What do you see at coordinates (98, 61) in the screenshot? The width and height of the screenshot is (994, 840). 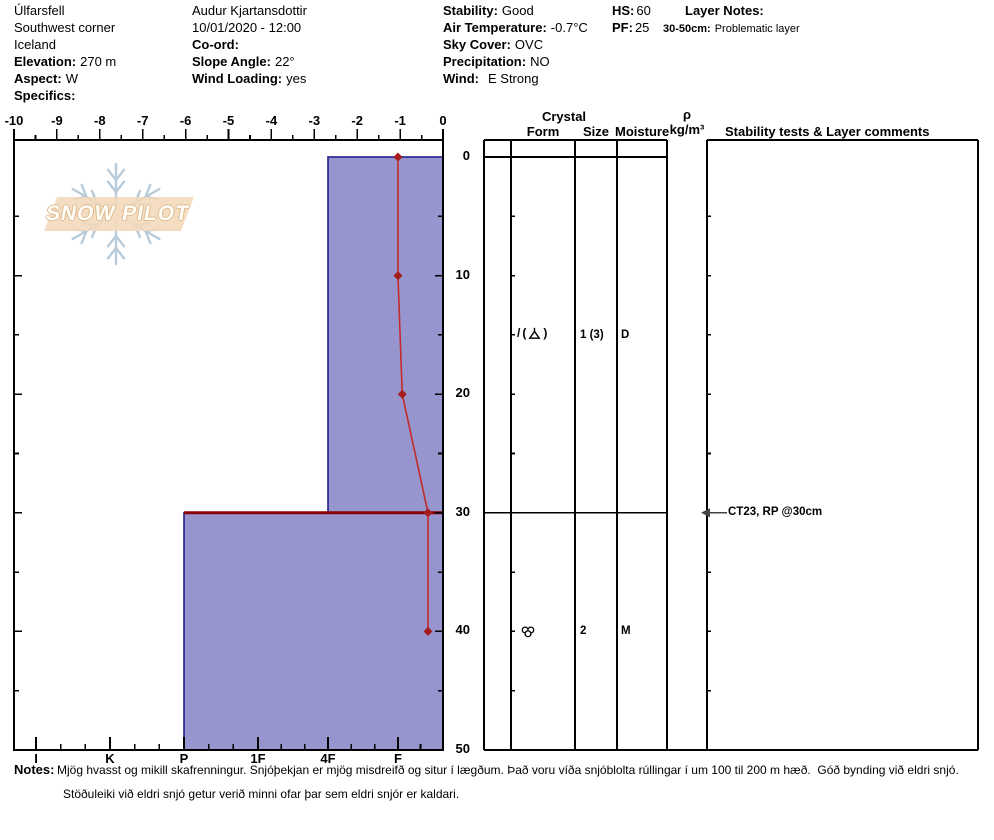 I see `elevation-value: 270 m` at bounding box center [98, 61].